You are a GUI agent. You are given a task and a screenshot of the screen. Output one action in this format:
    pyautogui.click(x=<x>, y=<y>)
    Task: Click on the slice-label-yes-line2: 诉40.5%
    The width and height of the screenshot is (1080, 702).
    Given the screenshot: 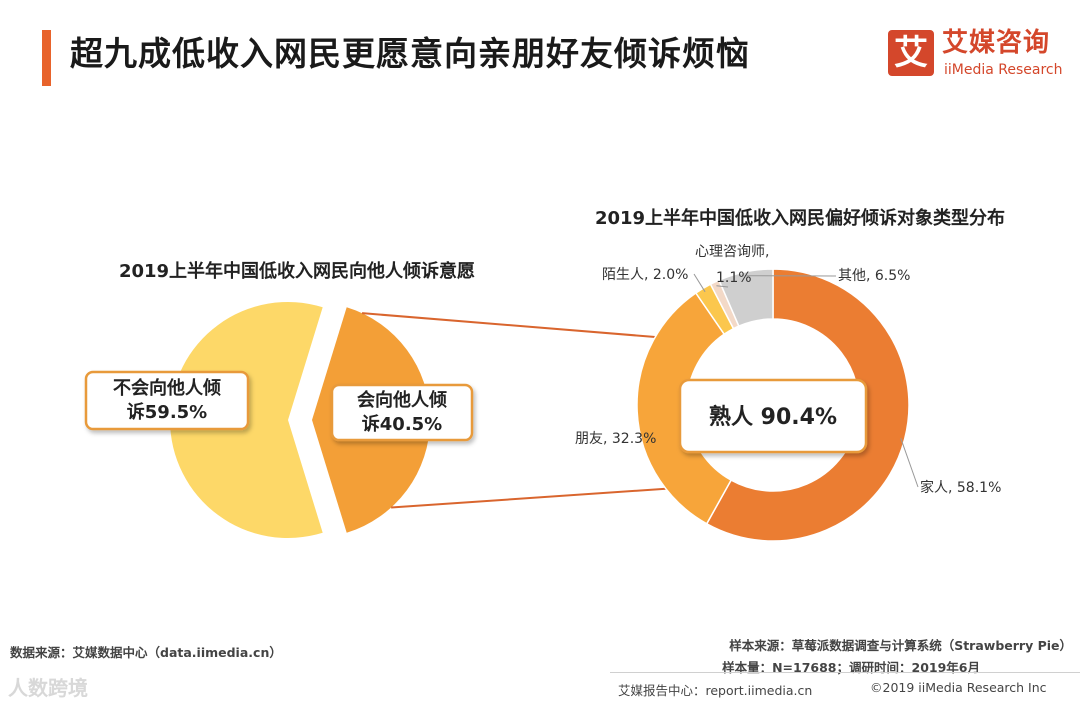 What is the action you would take?
    pyautogui.click(x=402, y=424)
    